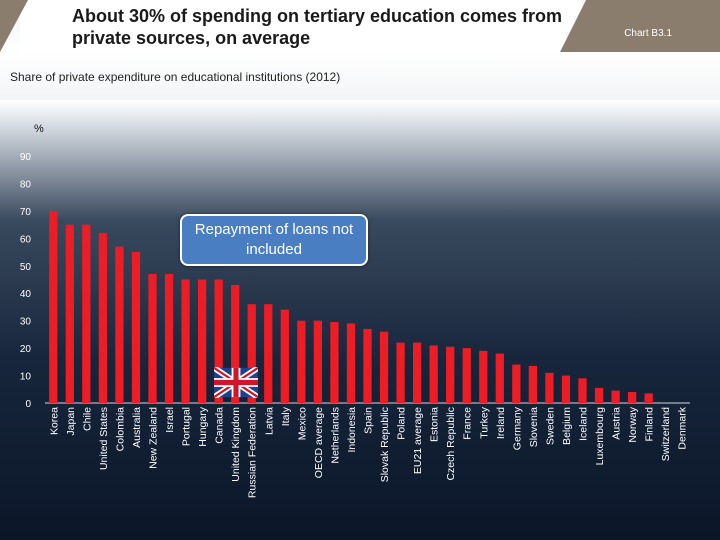  Describe the element at coordinates (573, 26) in the screenshot. I see `chart-reference-notch` at that location.